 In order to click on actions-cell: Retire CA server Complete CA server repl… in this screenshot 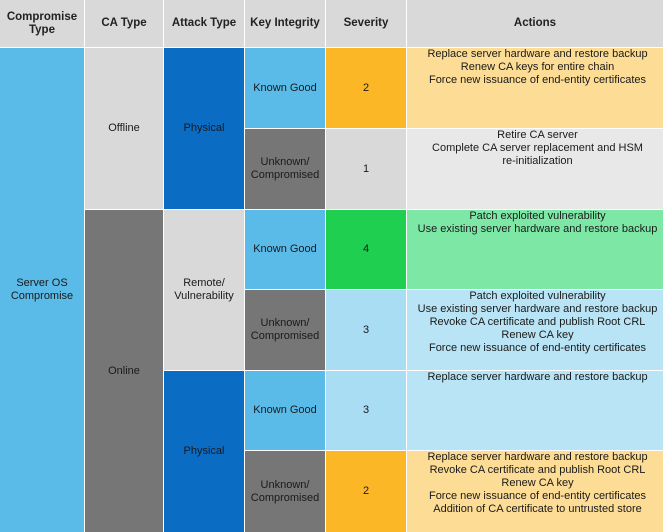, I will do `click(535, 169)`.